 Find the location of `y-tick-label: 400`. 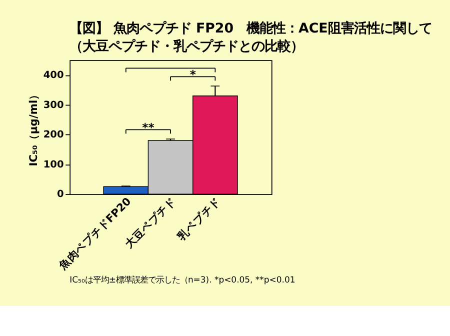

y-tick-label: 400 is located at coordinates (53, 76).